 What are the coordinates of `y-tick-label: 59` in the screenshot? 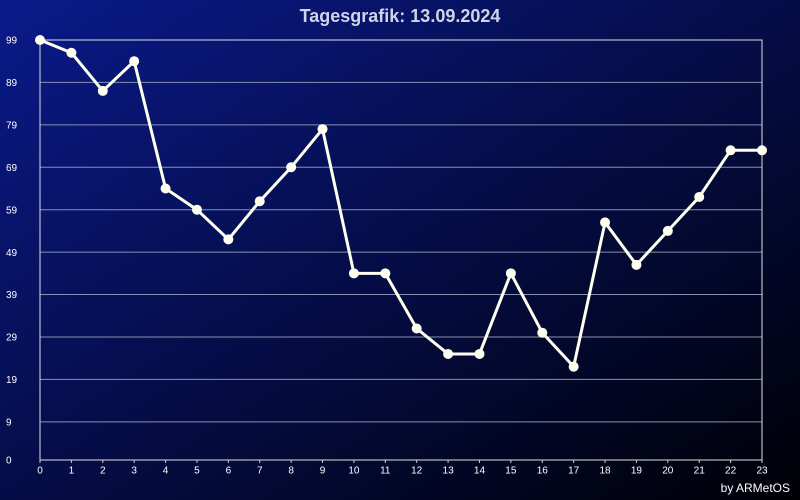 It's located at (12, 210).